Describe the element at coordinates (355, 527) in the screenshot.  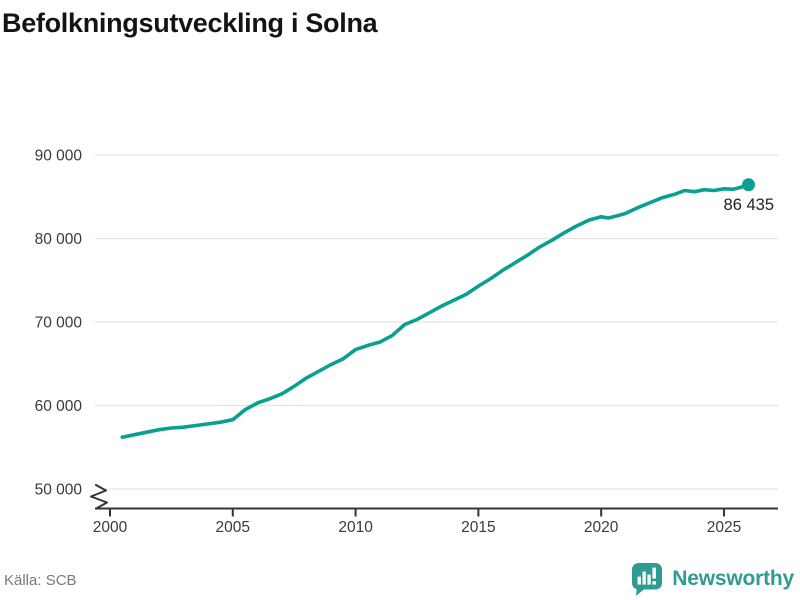
I see `x-tick-label: 2010` at that location.